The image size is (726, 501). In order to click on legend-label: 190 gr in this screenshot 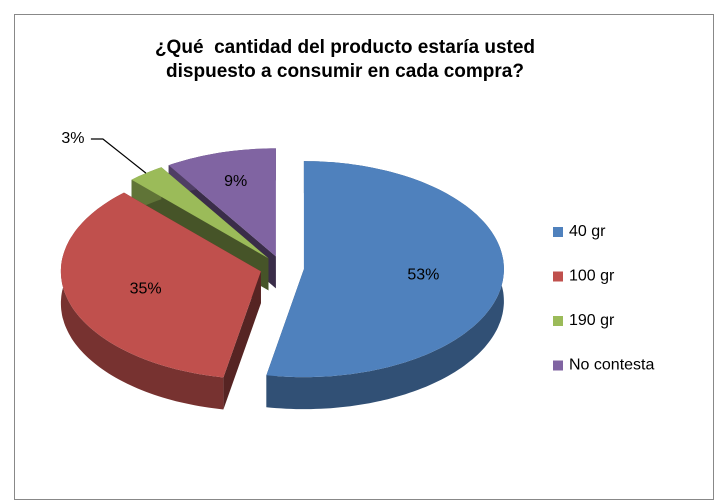, I will do `click(592, 320)`.